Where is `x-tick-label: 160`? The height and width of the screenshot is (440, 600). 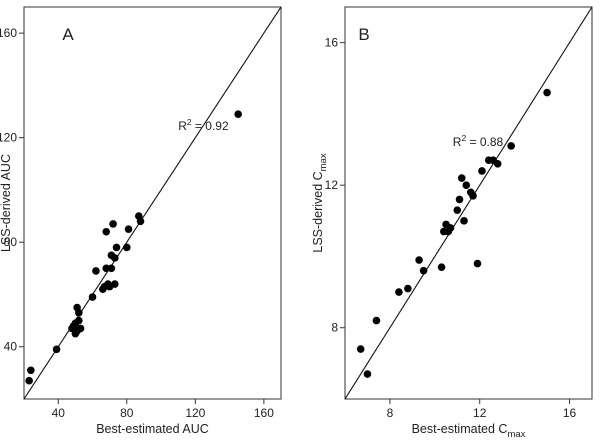 x-tick-label: 160 is located at coordinates (264, 413).